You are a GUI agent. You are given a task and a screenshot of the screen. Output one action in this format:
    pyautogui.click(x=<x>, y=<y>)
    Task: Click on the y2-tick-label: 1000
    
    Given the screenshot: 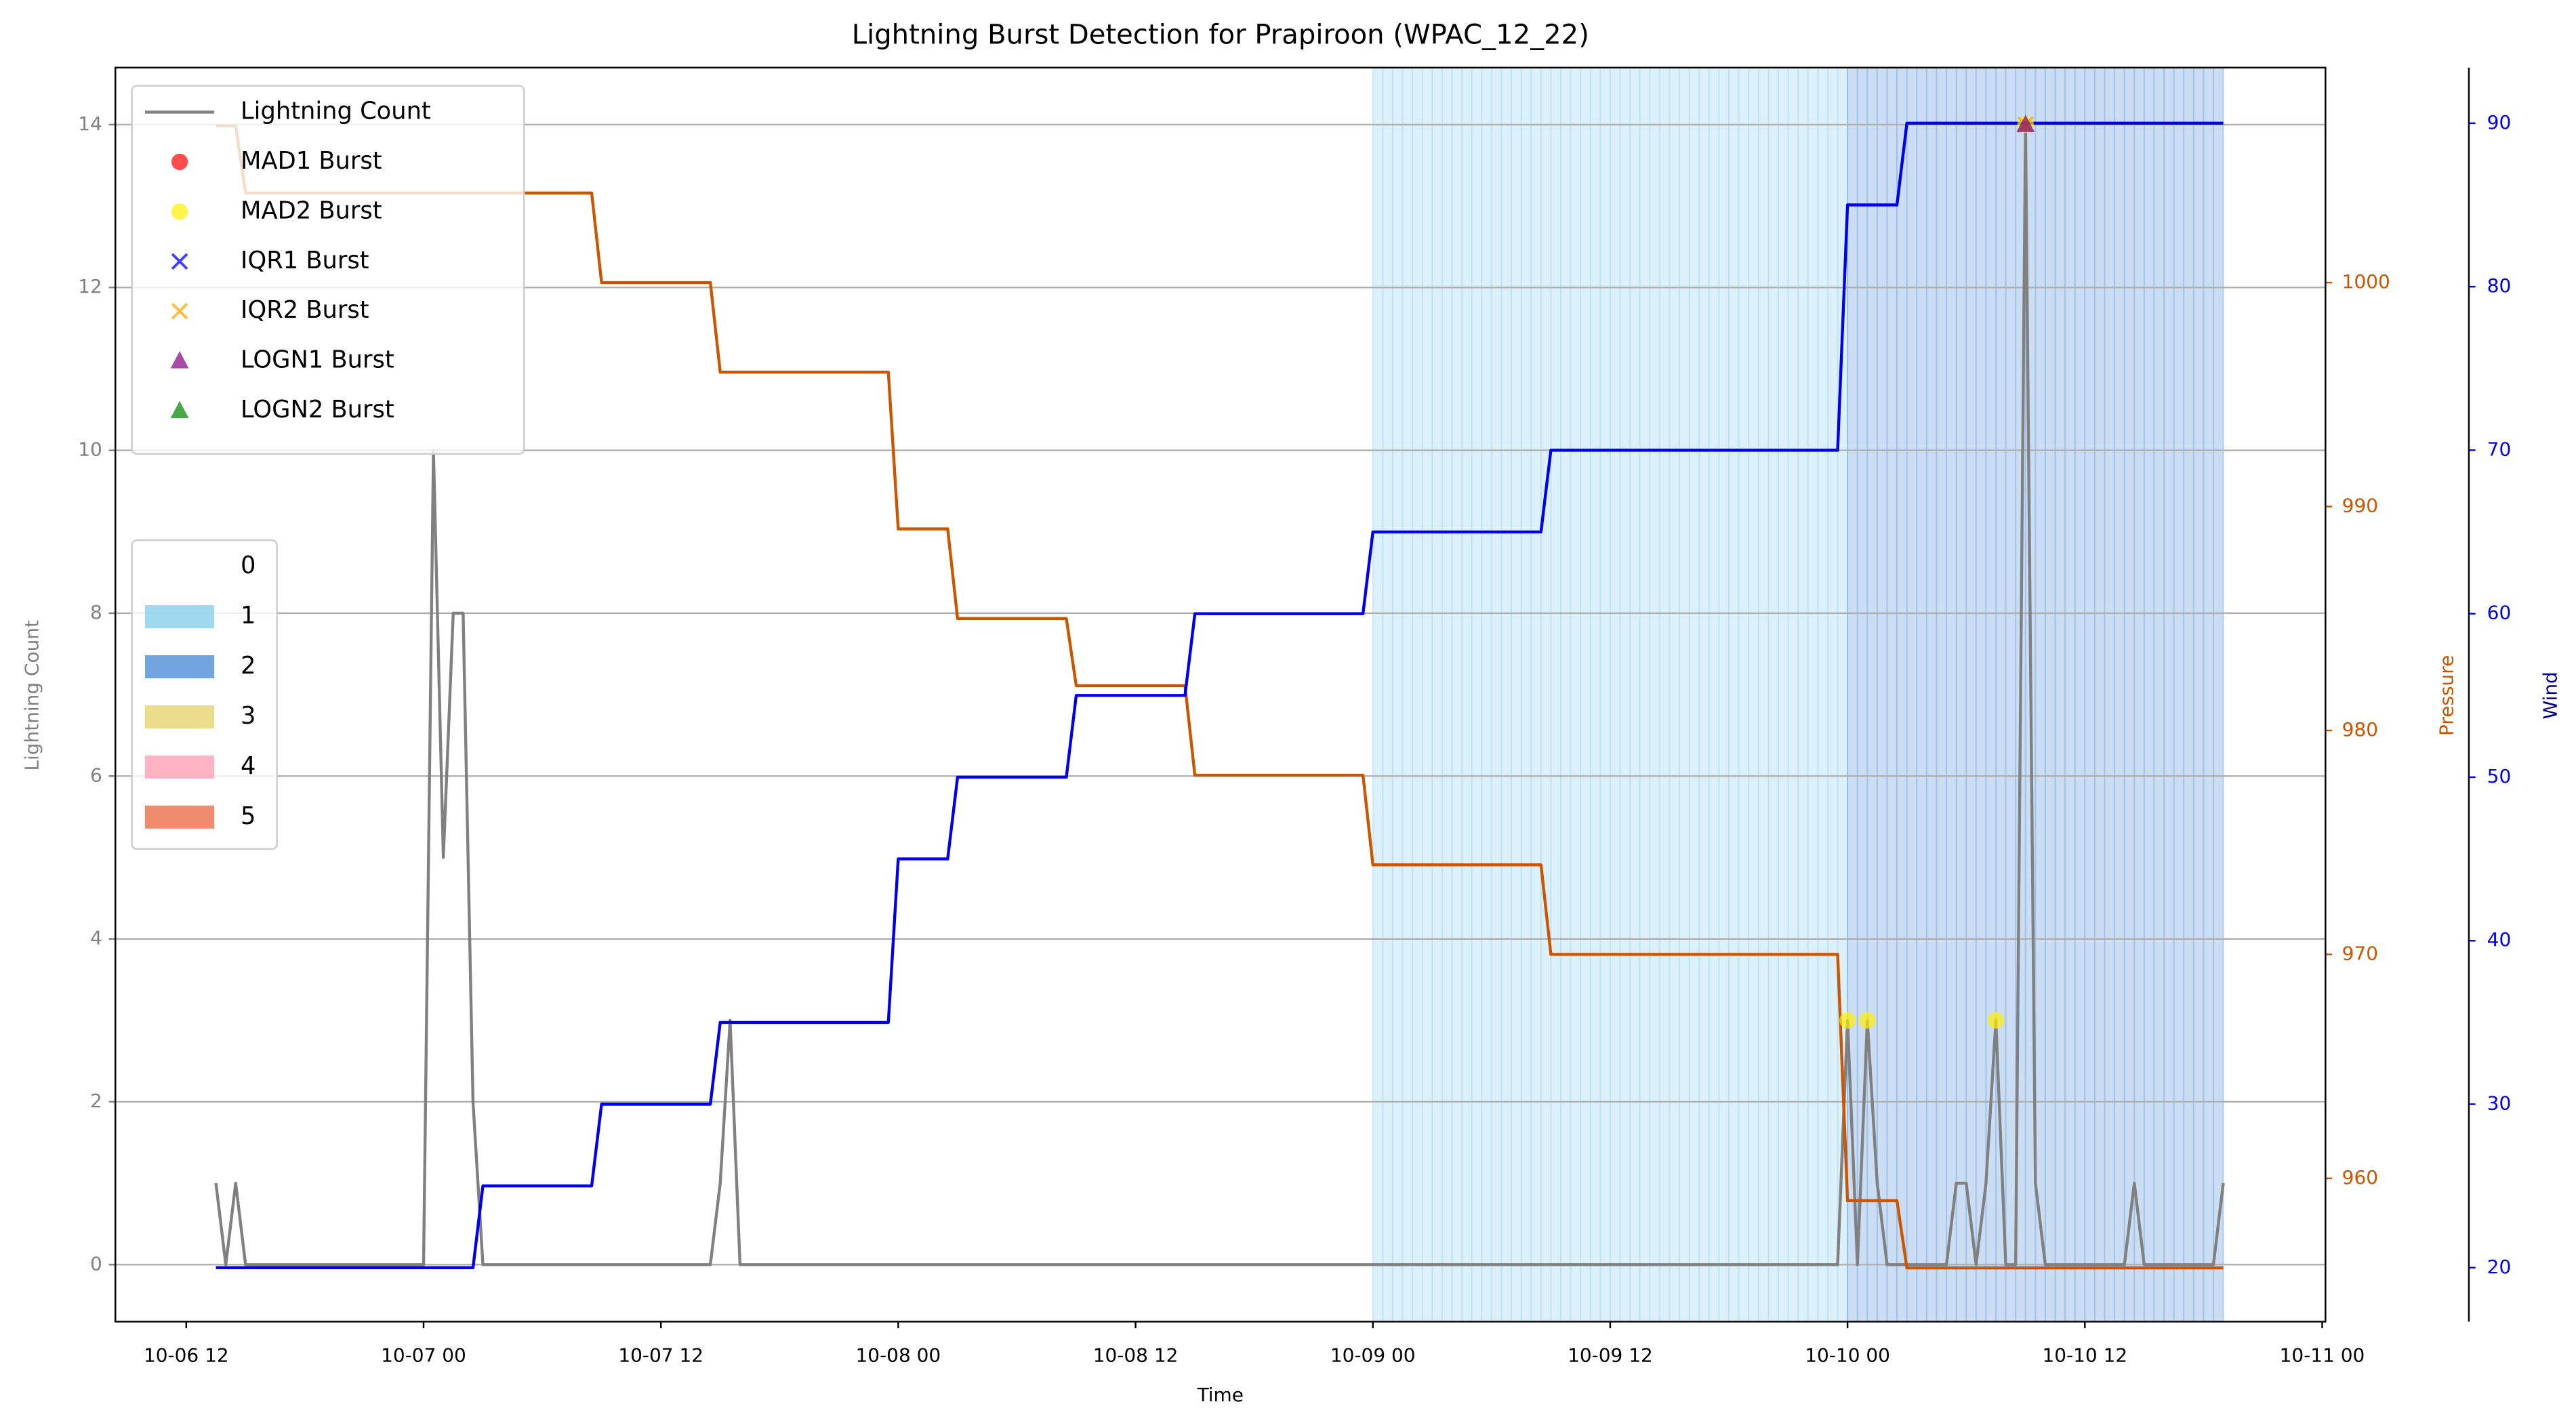 What is the action you would take?
    pyautogui.click(x=2366, y=281)
    